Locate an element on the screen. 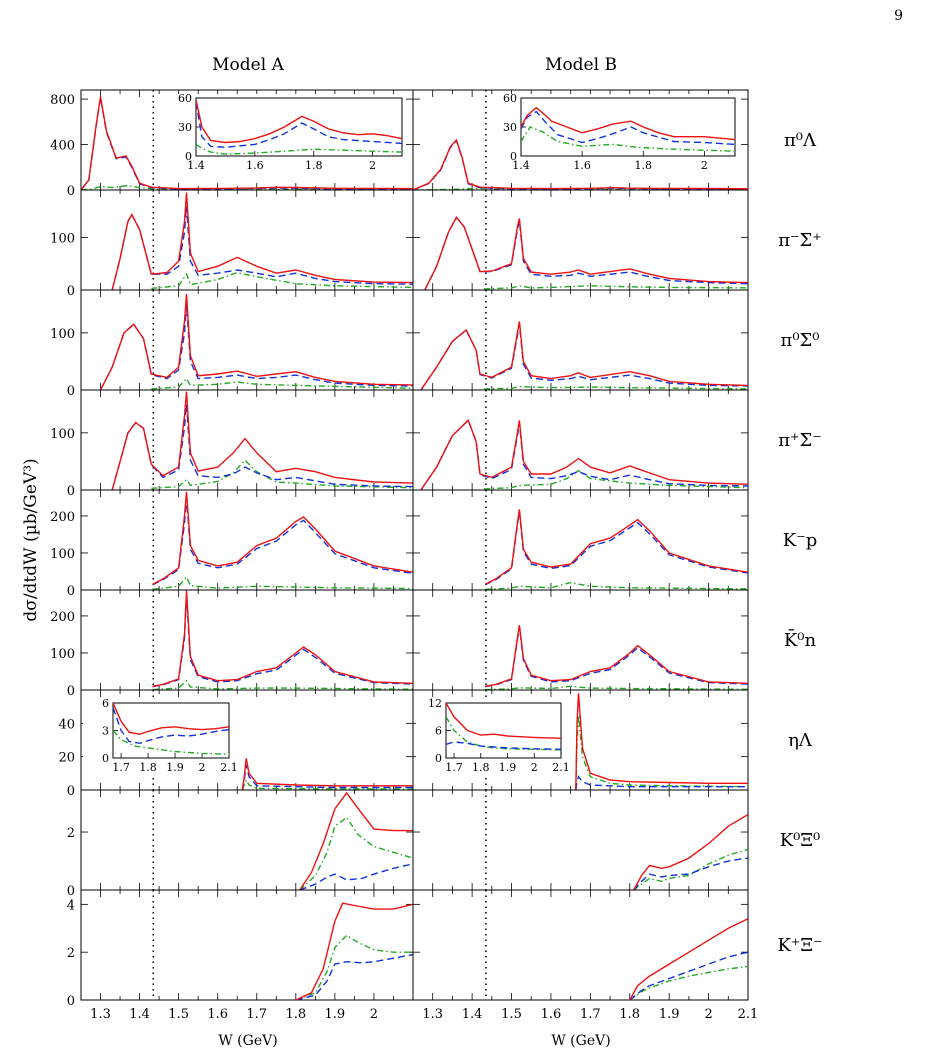 This screenshot has height=1064, width=925. row3-b-dash-curve is located at coordinates (584, 356).